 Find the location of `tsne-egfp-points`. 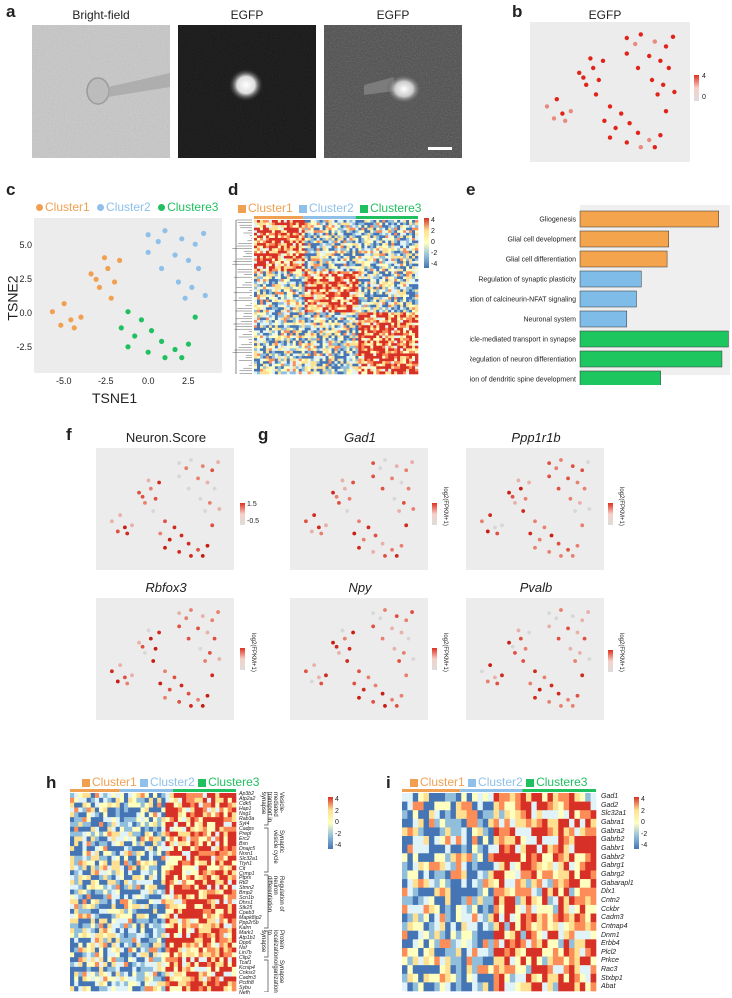

tsne-egfp-points is located at coordinates (610, 91).